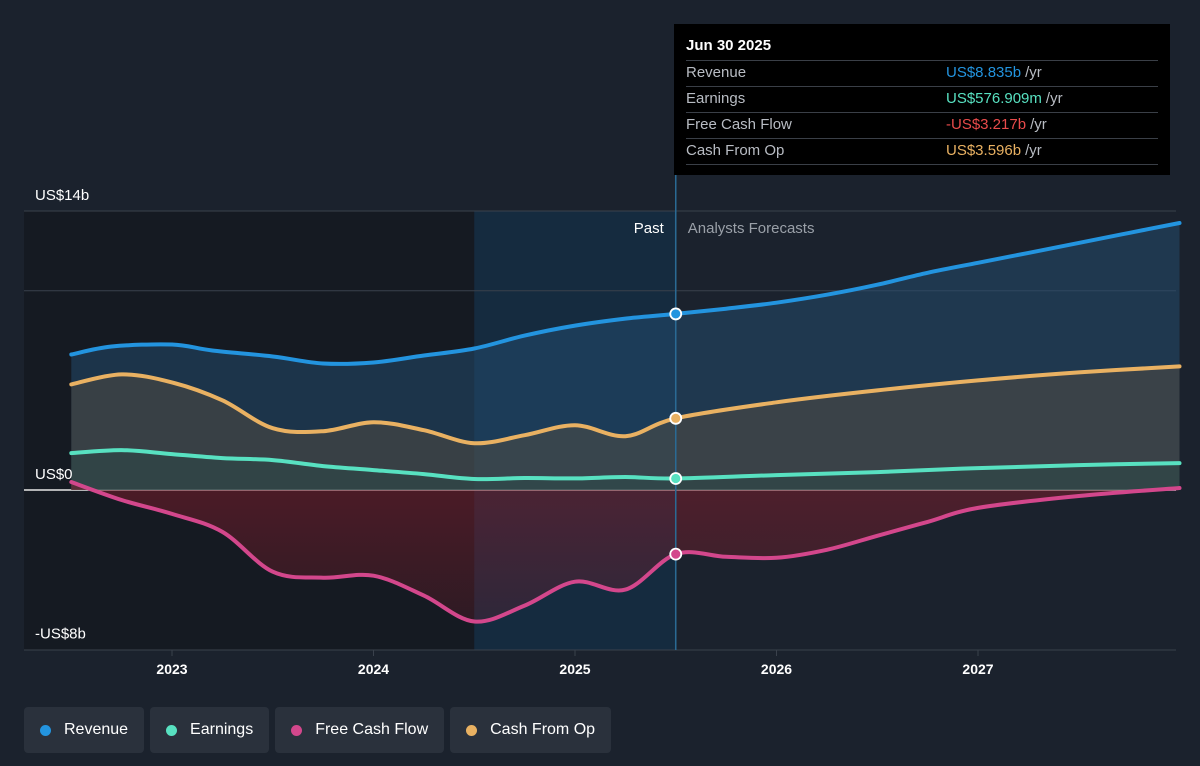 This screenshot has width=1200, height=766. What do you see at coordinates (922, 73) in the screenshot?
I see `tooltip-row: Revenue US$8.835b/yr` at bounding box center [922, 73].